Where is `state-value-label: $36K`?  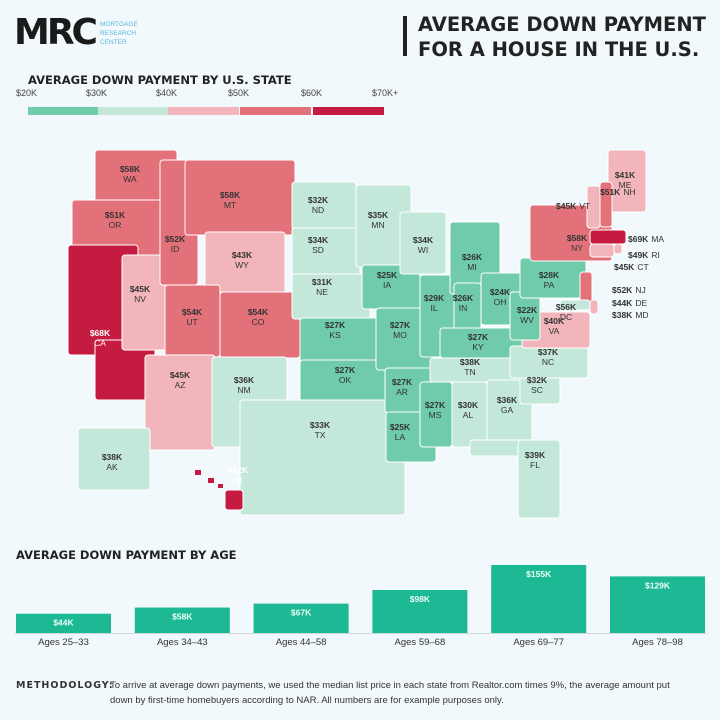 state-value-label: $36K is located at coordinates (244, 380).